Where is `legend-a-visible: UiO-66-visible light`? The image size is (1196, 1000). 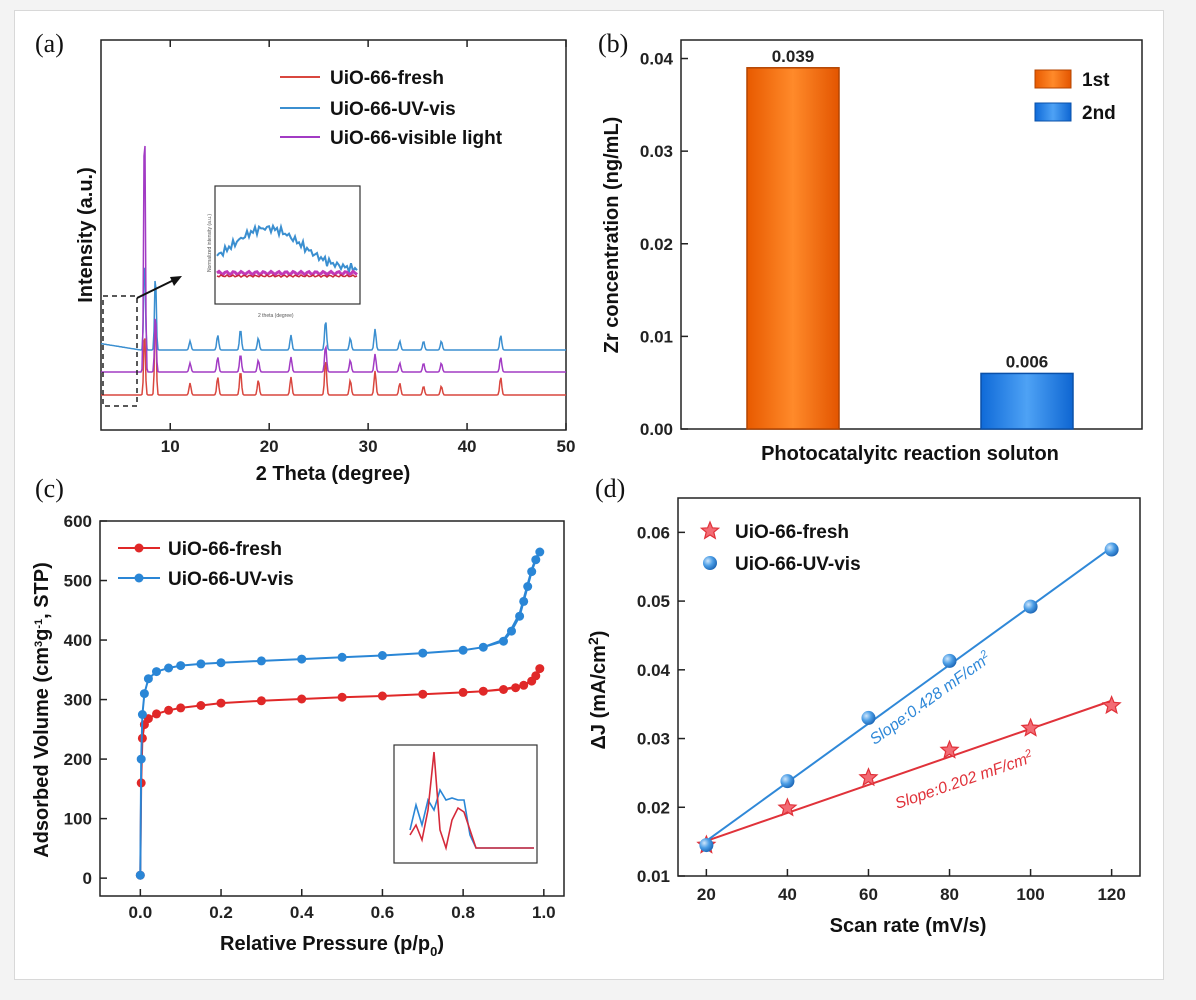
legend-a-visible: UiO-66-visible light is located at coordinates (416, 138).